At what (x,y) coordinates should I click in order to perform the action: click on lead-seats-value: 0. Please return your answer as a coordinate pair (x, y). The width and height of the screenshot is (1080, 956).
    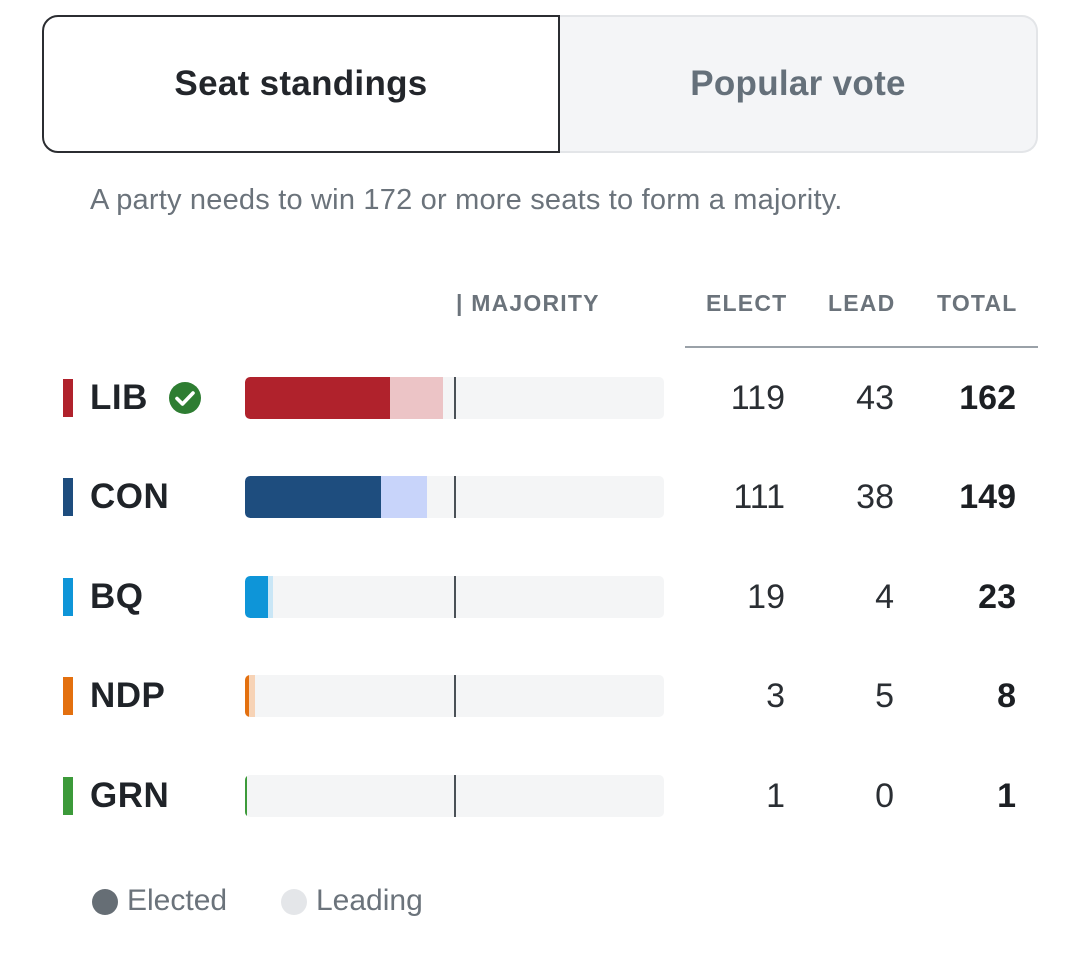
    Looking at the image, I should click on (884, 796).